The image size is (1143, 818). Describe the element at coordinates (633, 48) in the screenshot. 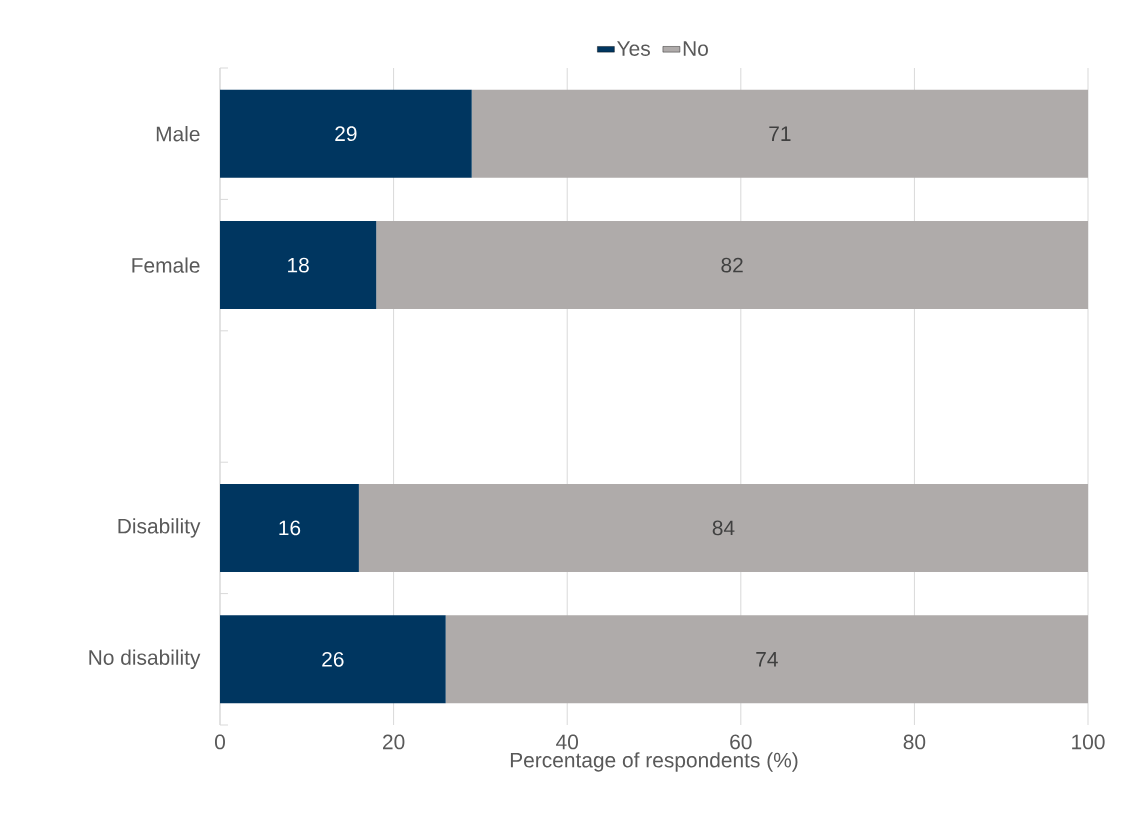

I see `legend-label: Yes` at that location.